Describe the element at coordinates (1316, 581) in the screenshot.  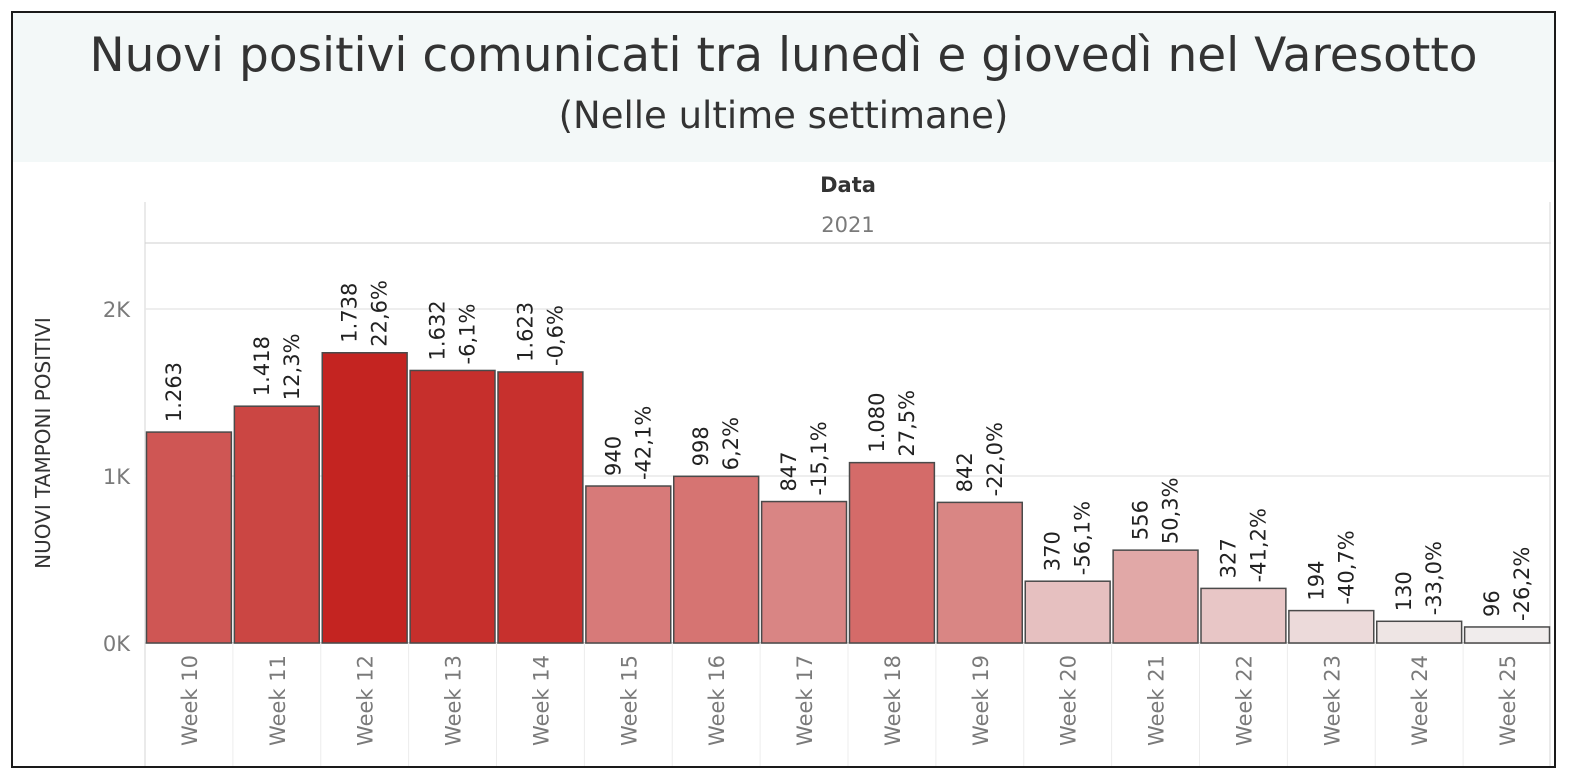
I see `value-label: 194` at that location.